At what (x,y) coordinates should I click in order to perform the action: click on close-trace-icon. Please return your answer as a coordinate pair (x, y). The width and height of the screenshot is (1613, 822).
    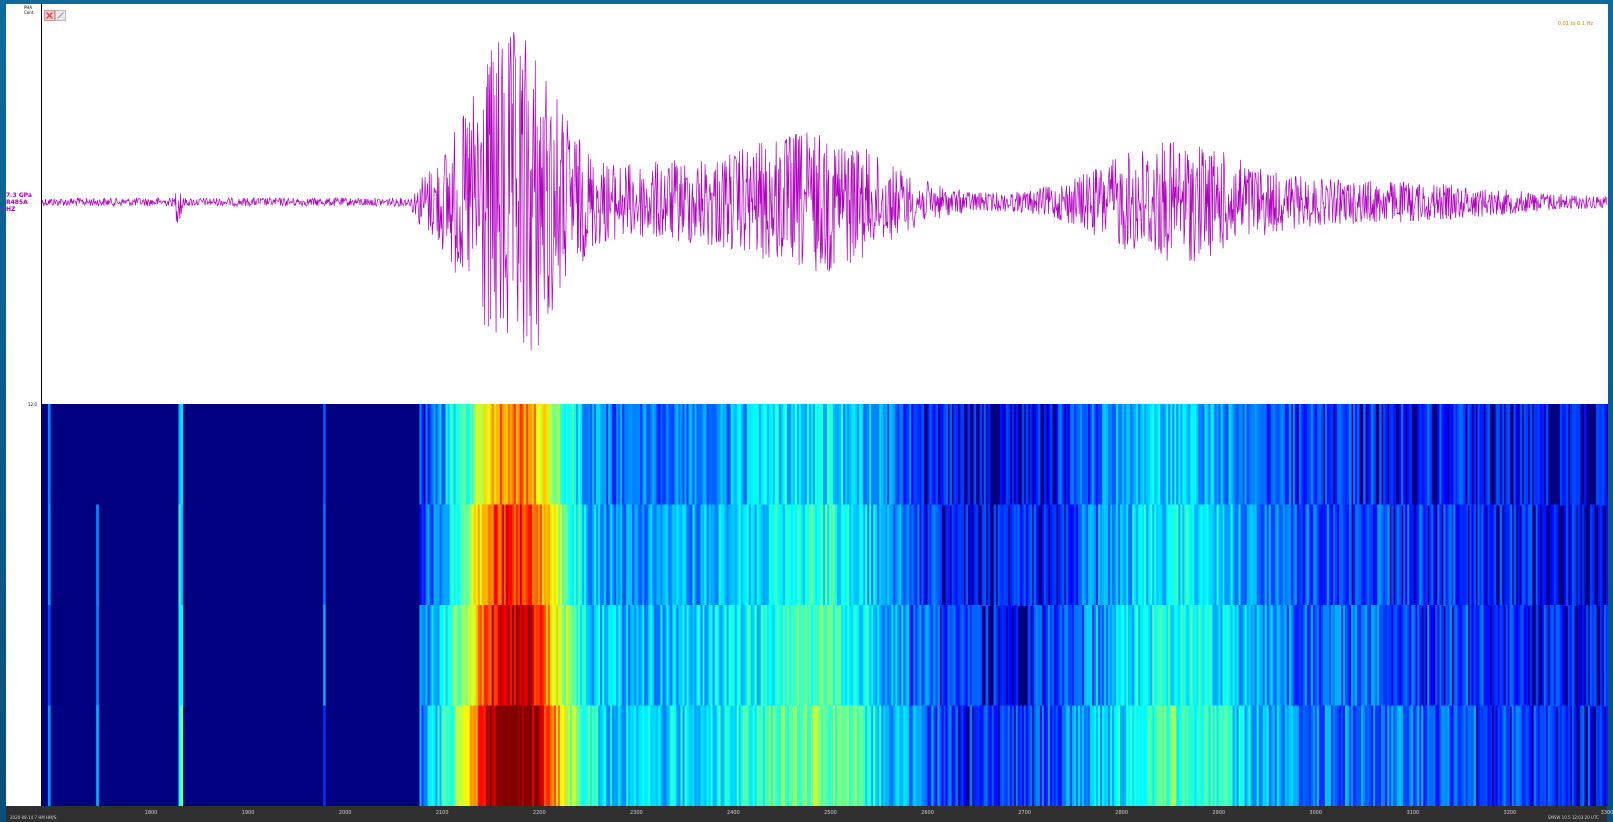
    Looking at the image, I should click on (55, 15).